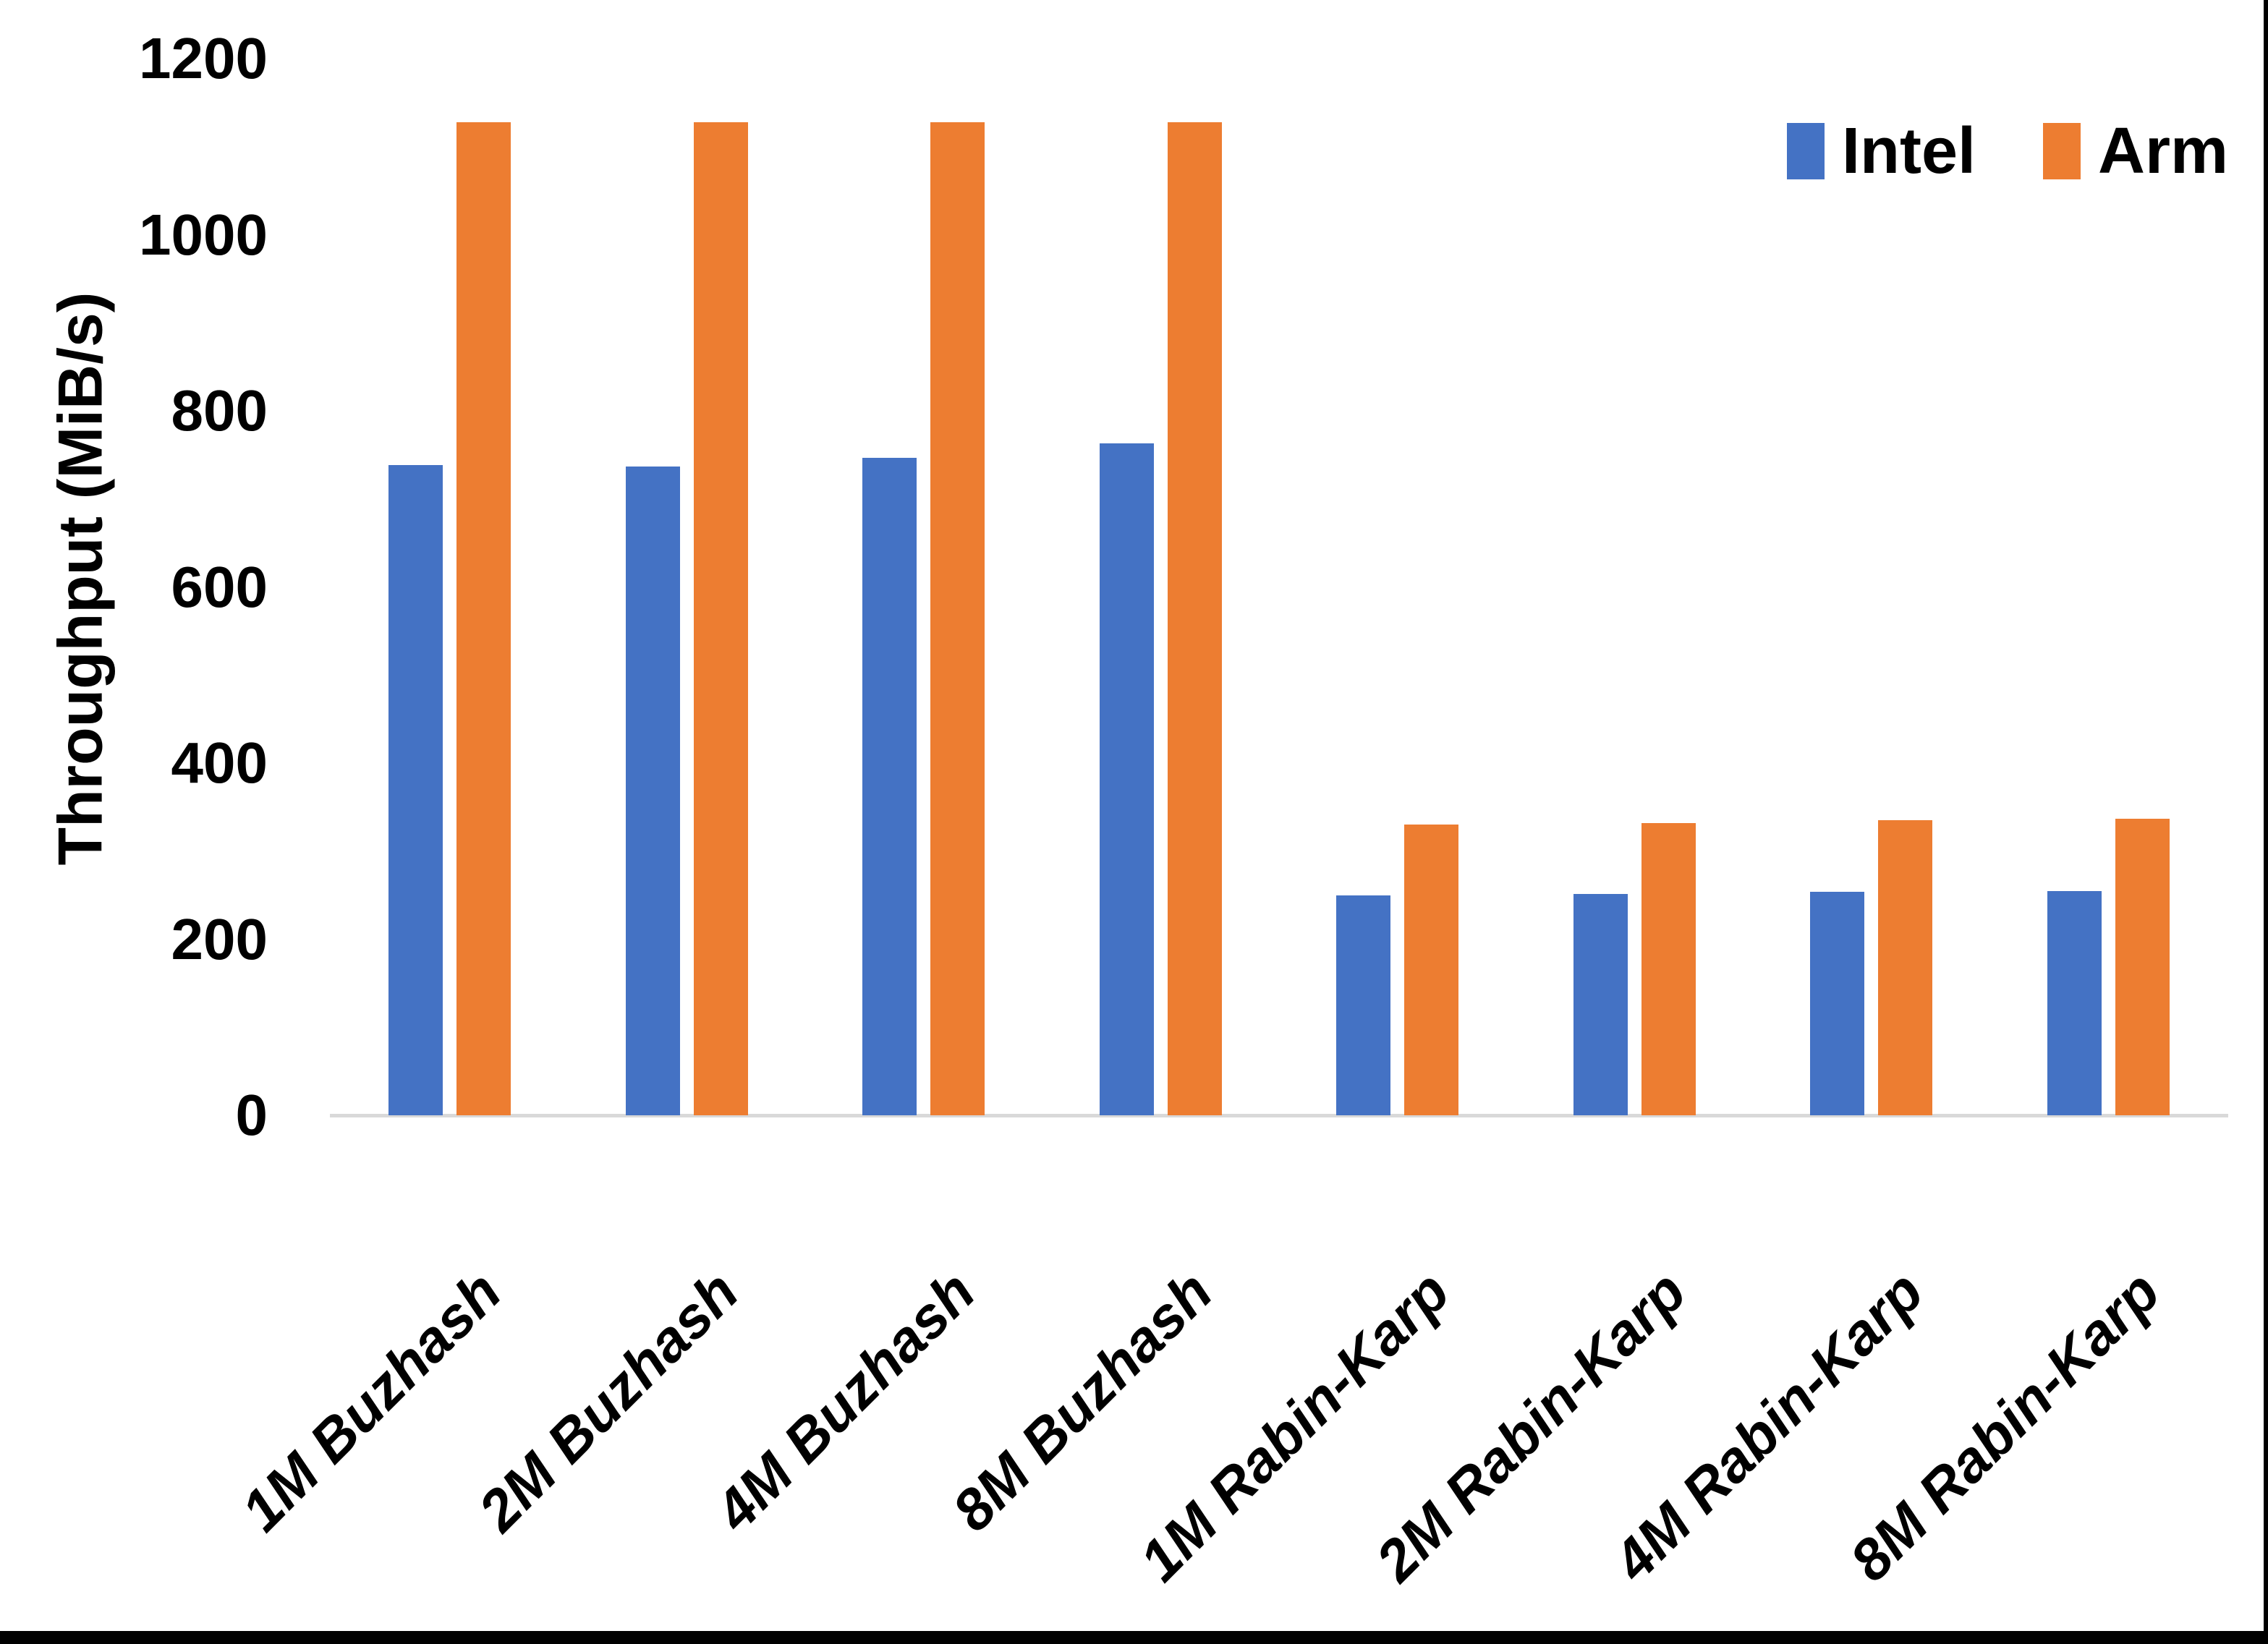  What do you see at coordinates (203, 58) in the screenshot?
I see `y-tick-label: 1200` at bounding box center [203, 58].